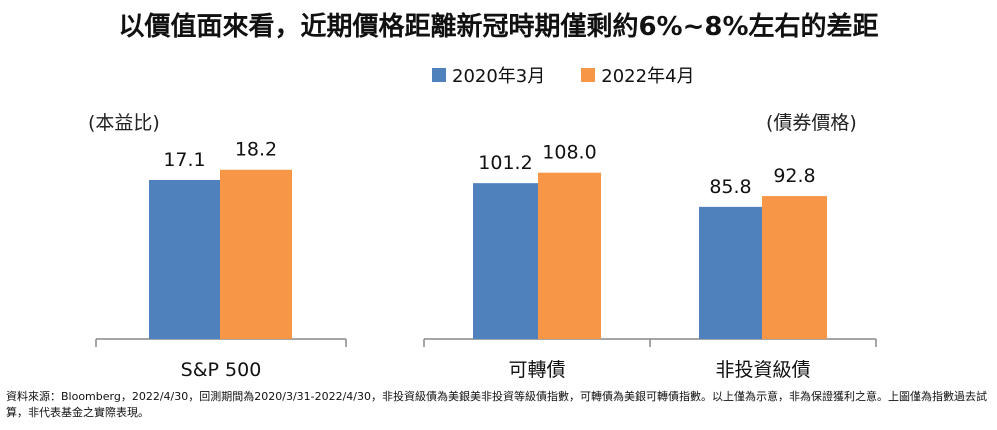  What do you see at coordinates (439, 75) in the screenshot?
I see `legend-swatch-2020` at bounding box center [439, 75].